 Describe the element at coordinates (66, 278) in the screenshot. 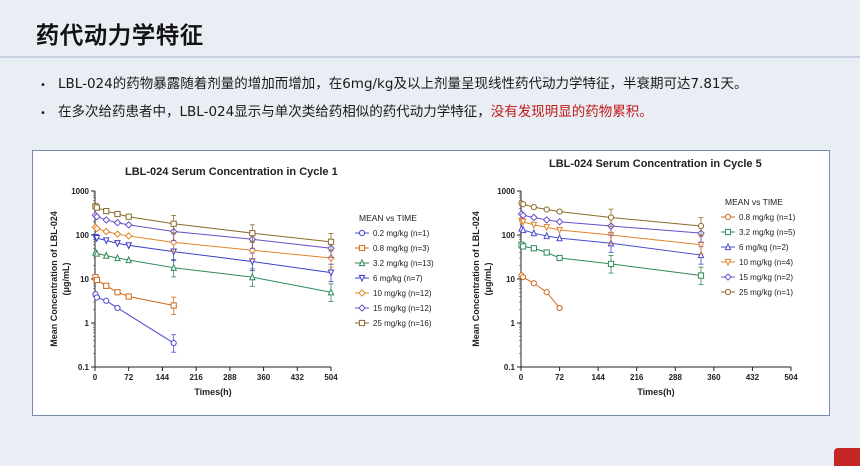

I see `y-axis-unit-label: (μg/mL)` at that location.